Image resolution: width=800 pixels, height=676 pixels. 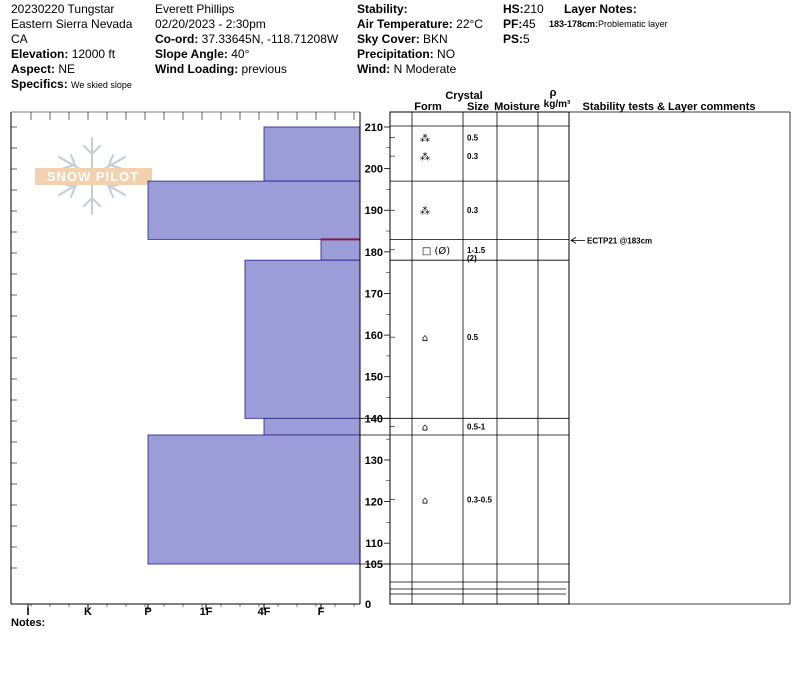 What do you see at coordinates (519, 24) in the screenshot?
I see `pf-row: PF:45` at bounding box center [519, 24].